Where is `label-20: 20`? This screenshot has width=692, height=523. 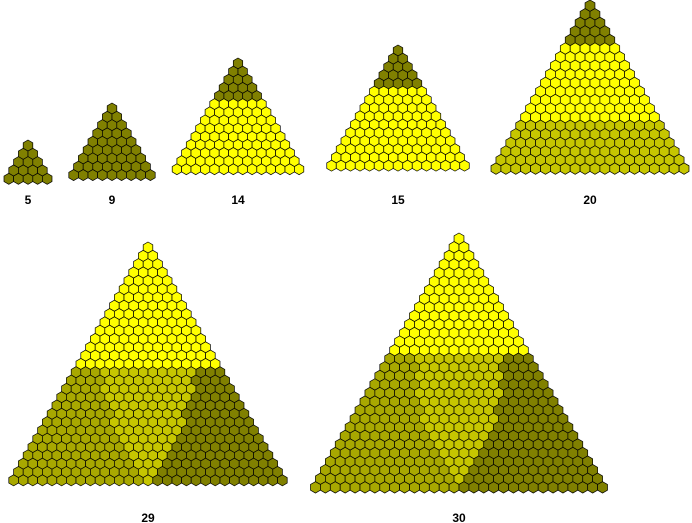
label-20: 20 is located at coordinates (590, 200).